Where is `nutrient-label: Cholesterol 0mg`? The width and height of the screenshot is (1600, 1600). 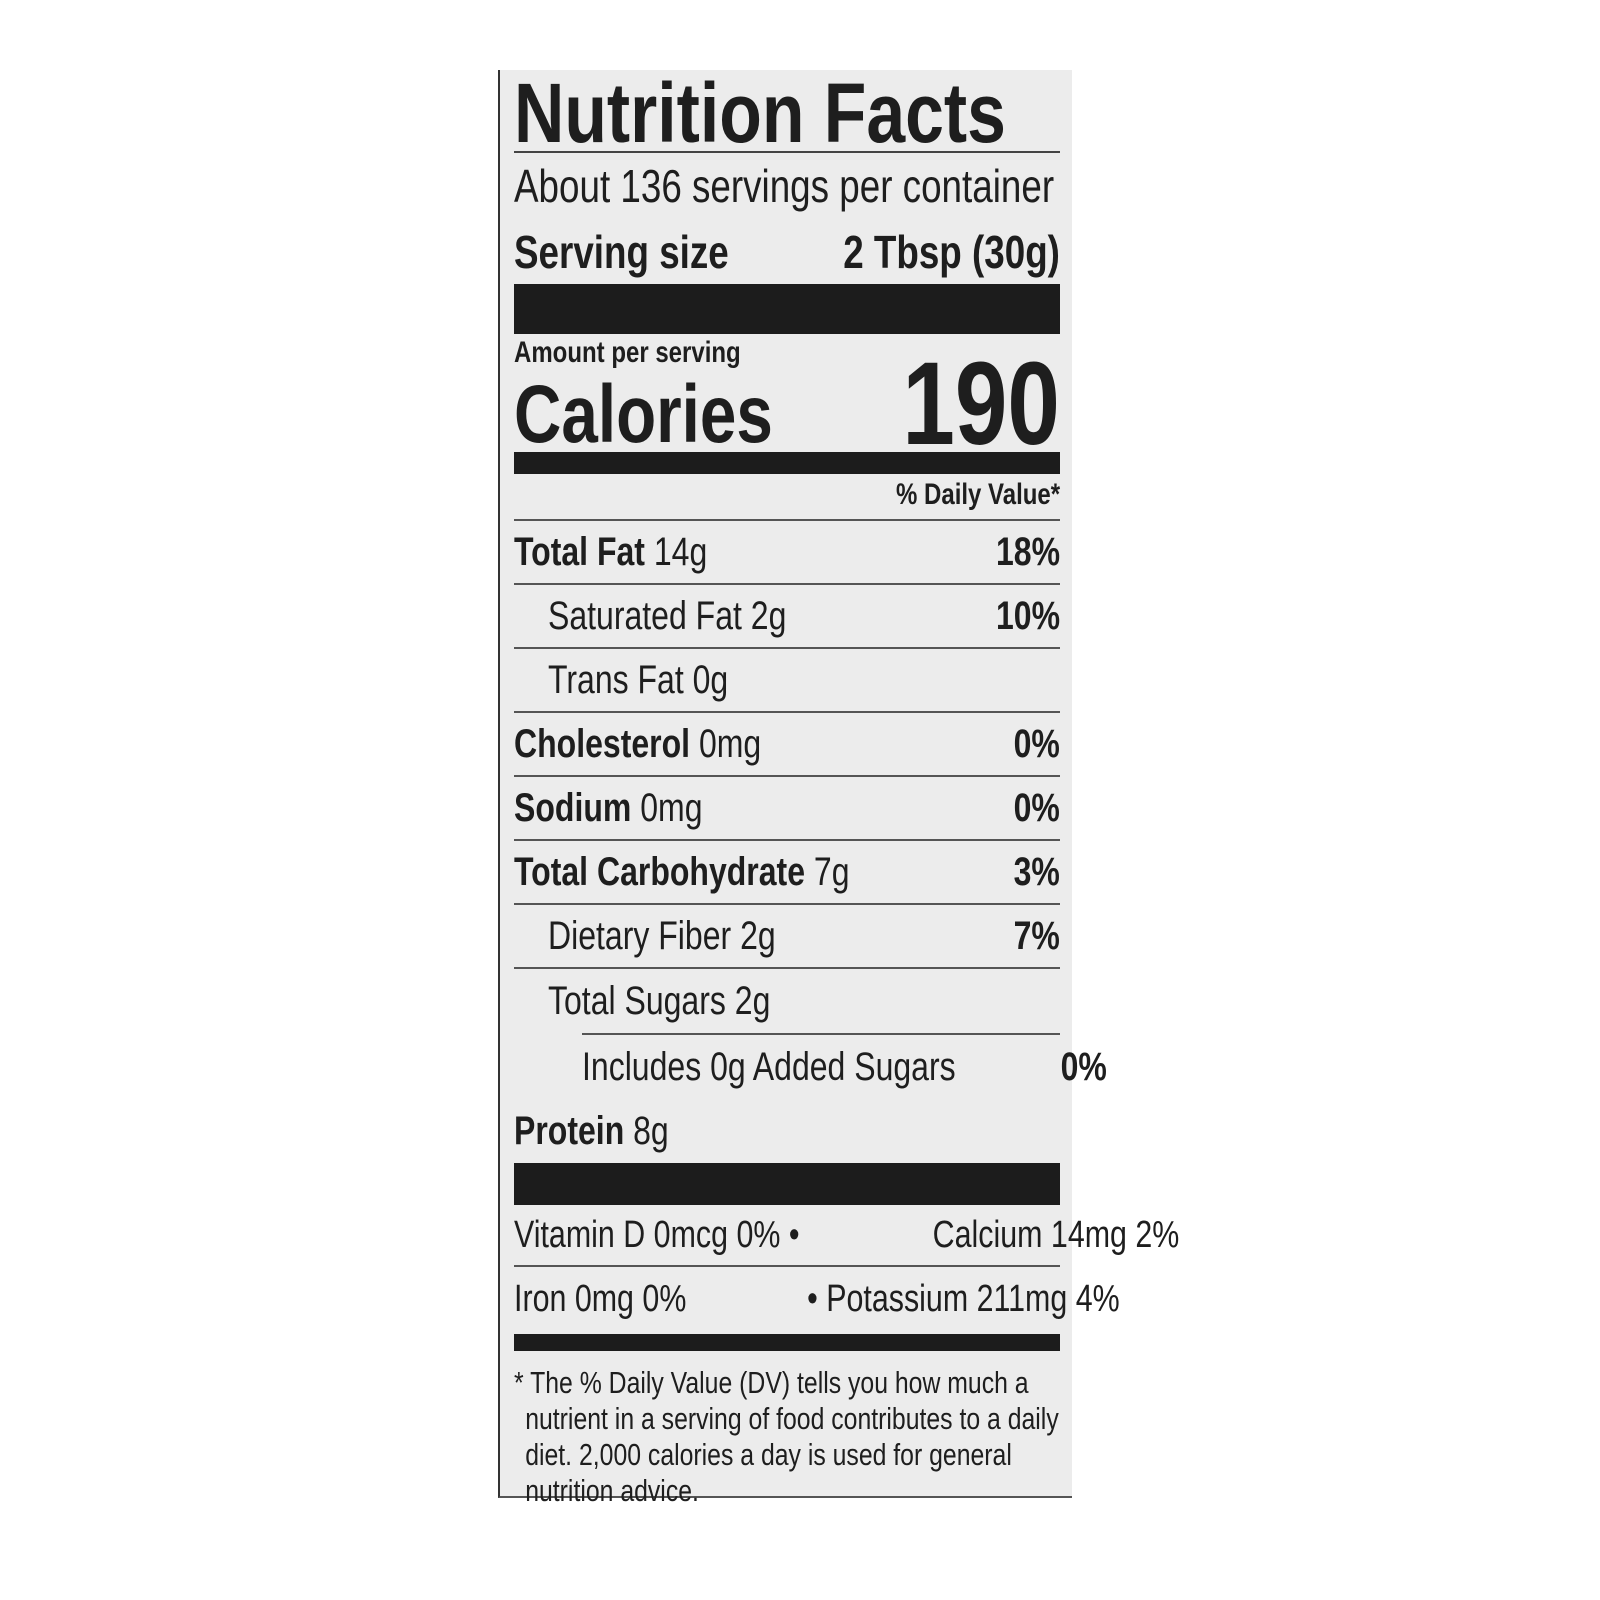 nutrient-label: Cholesterol 0mg is located at coordinates (637, 744).